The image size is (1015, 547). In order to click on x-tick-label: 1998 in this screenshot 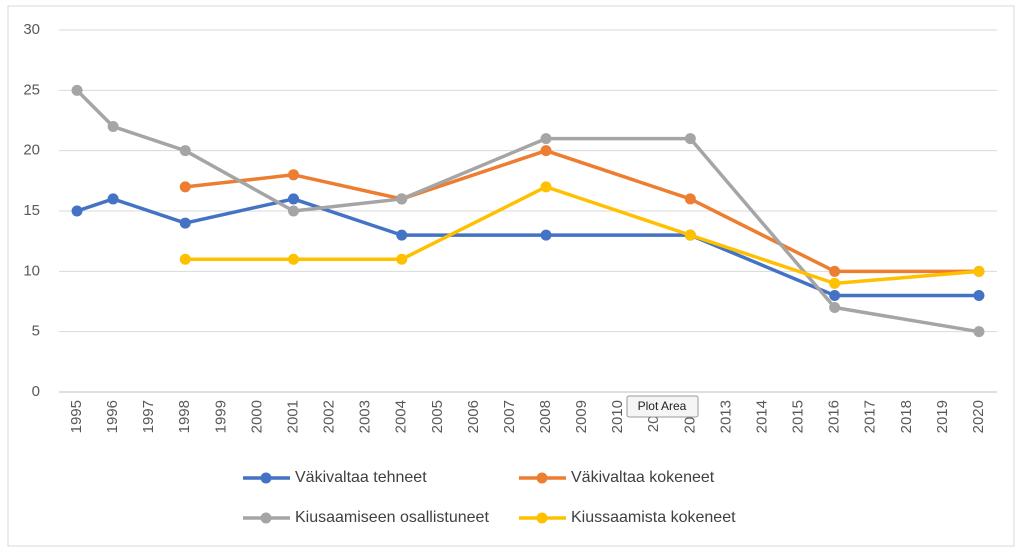, I will do `click(184, 416)`.